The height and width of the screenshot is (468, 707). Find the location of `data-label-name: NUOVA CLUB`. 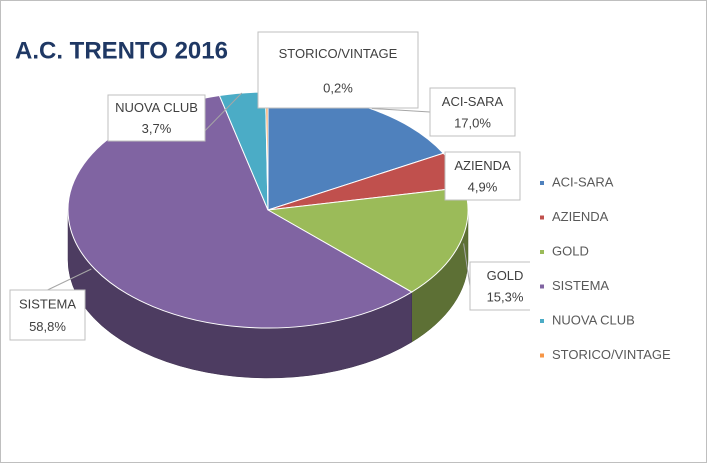

data-label-name: NUOVA CLUB is located at coordinates (156, 107).